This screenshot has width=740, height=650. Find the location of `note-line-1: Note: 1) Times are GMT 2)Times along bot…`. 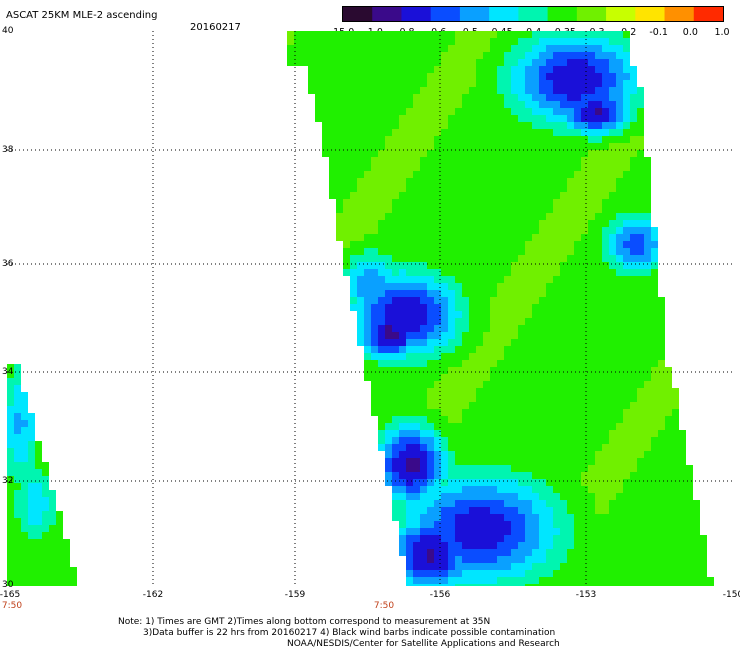

note-line-1: Note: 1) Times are GMT 2)Times along bot… is located at coordinates (304, 622).